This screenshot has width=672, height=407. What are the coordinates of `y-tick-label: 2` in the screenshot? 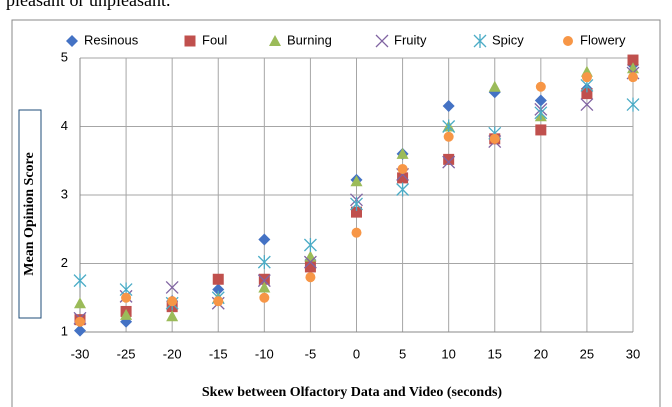 It's located at (64, 262).